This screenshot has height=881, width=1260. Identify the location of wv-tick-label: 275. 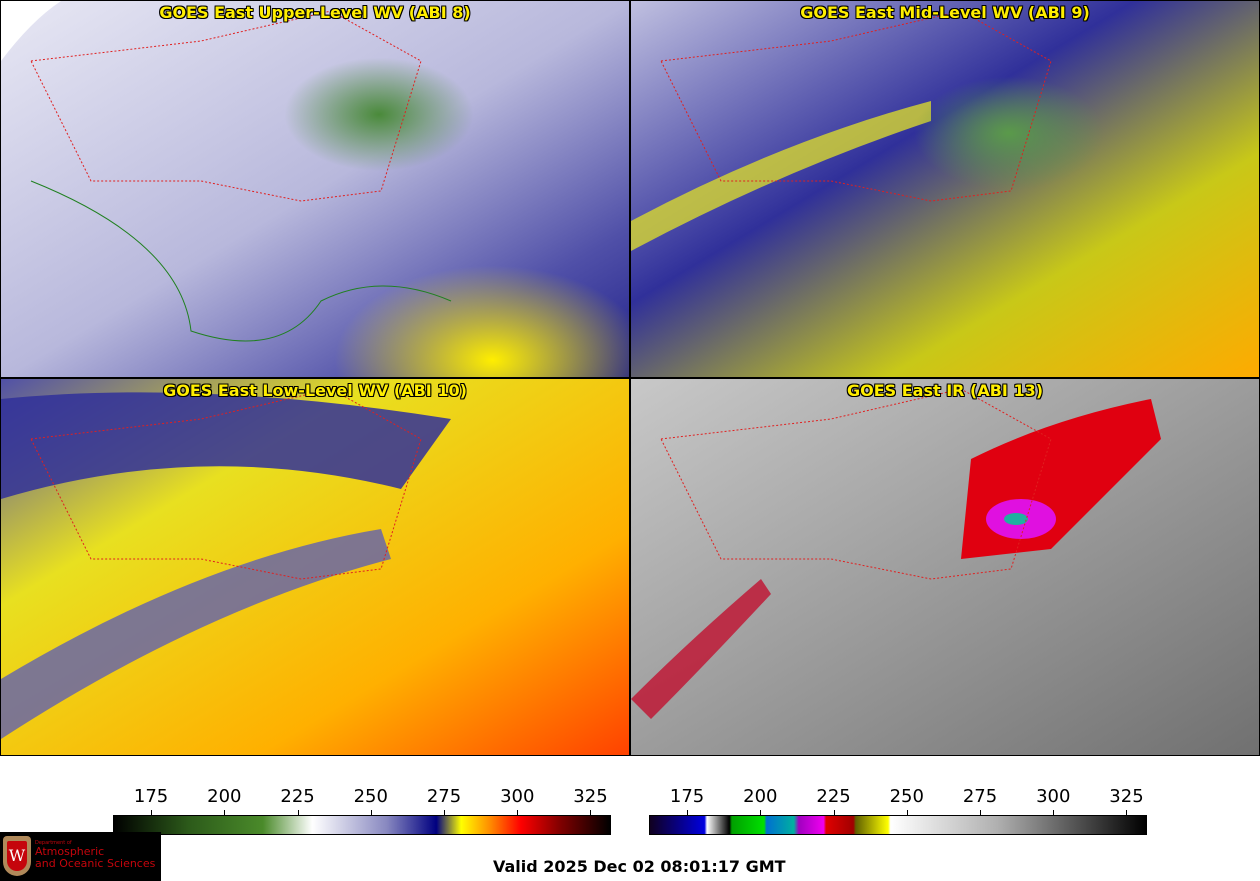
(444, 796).